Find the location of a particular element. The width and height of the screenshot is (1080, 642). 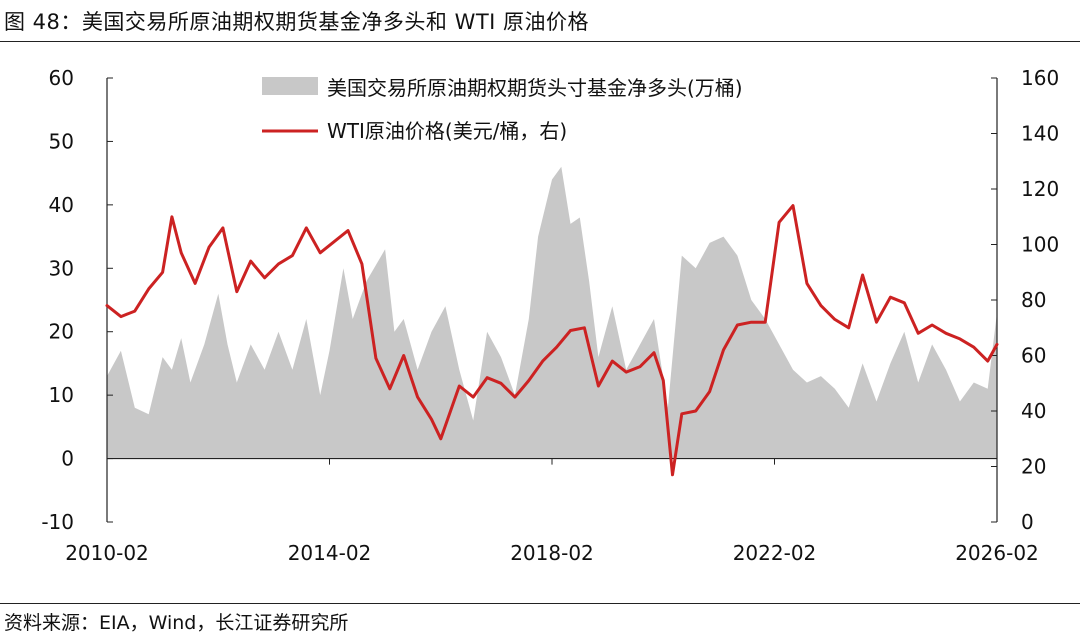

left-tick-label: 0 is located at coordinates (67, 459).